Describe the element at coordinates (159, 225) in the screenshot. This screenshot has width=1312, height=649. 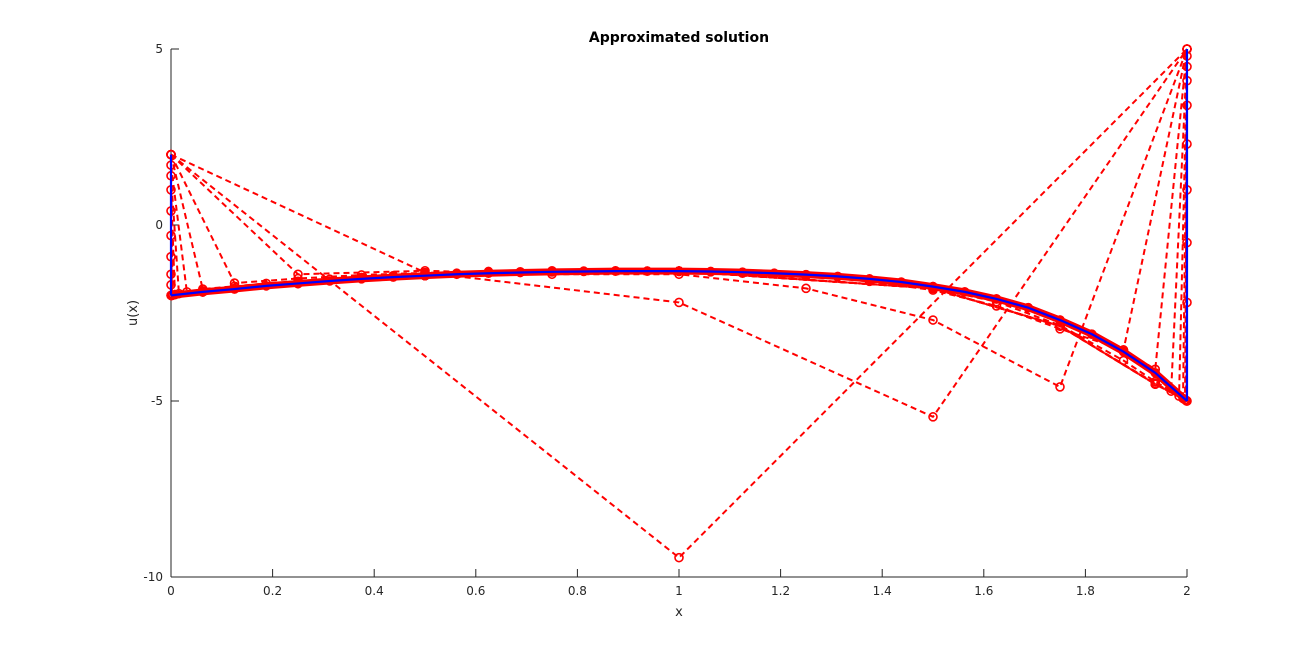
I see `y-tick-label: 0` at that location.